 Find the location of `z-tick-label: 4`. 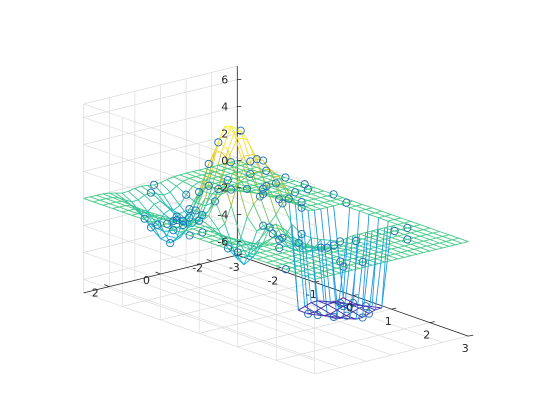

z-tick-label: 4 is located at coordinates (224, 107).